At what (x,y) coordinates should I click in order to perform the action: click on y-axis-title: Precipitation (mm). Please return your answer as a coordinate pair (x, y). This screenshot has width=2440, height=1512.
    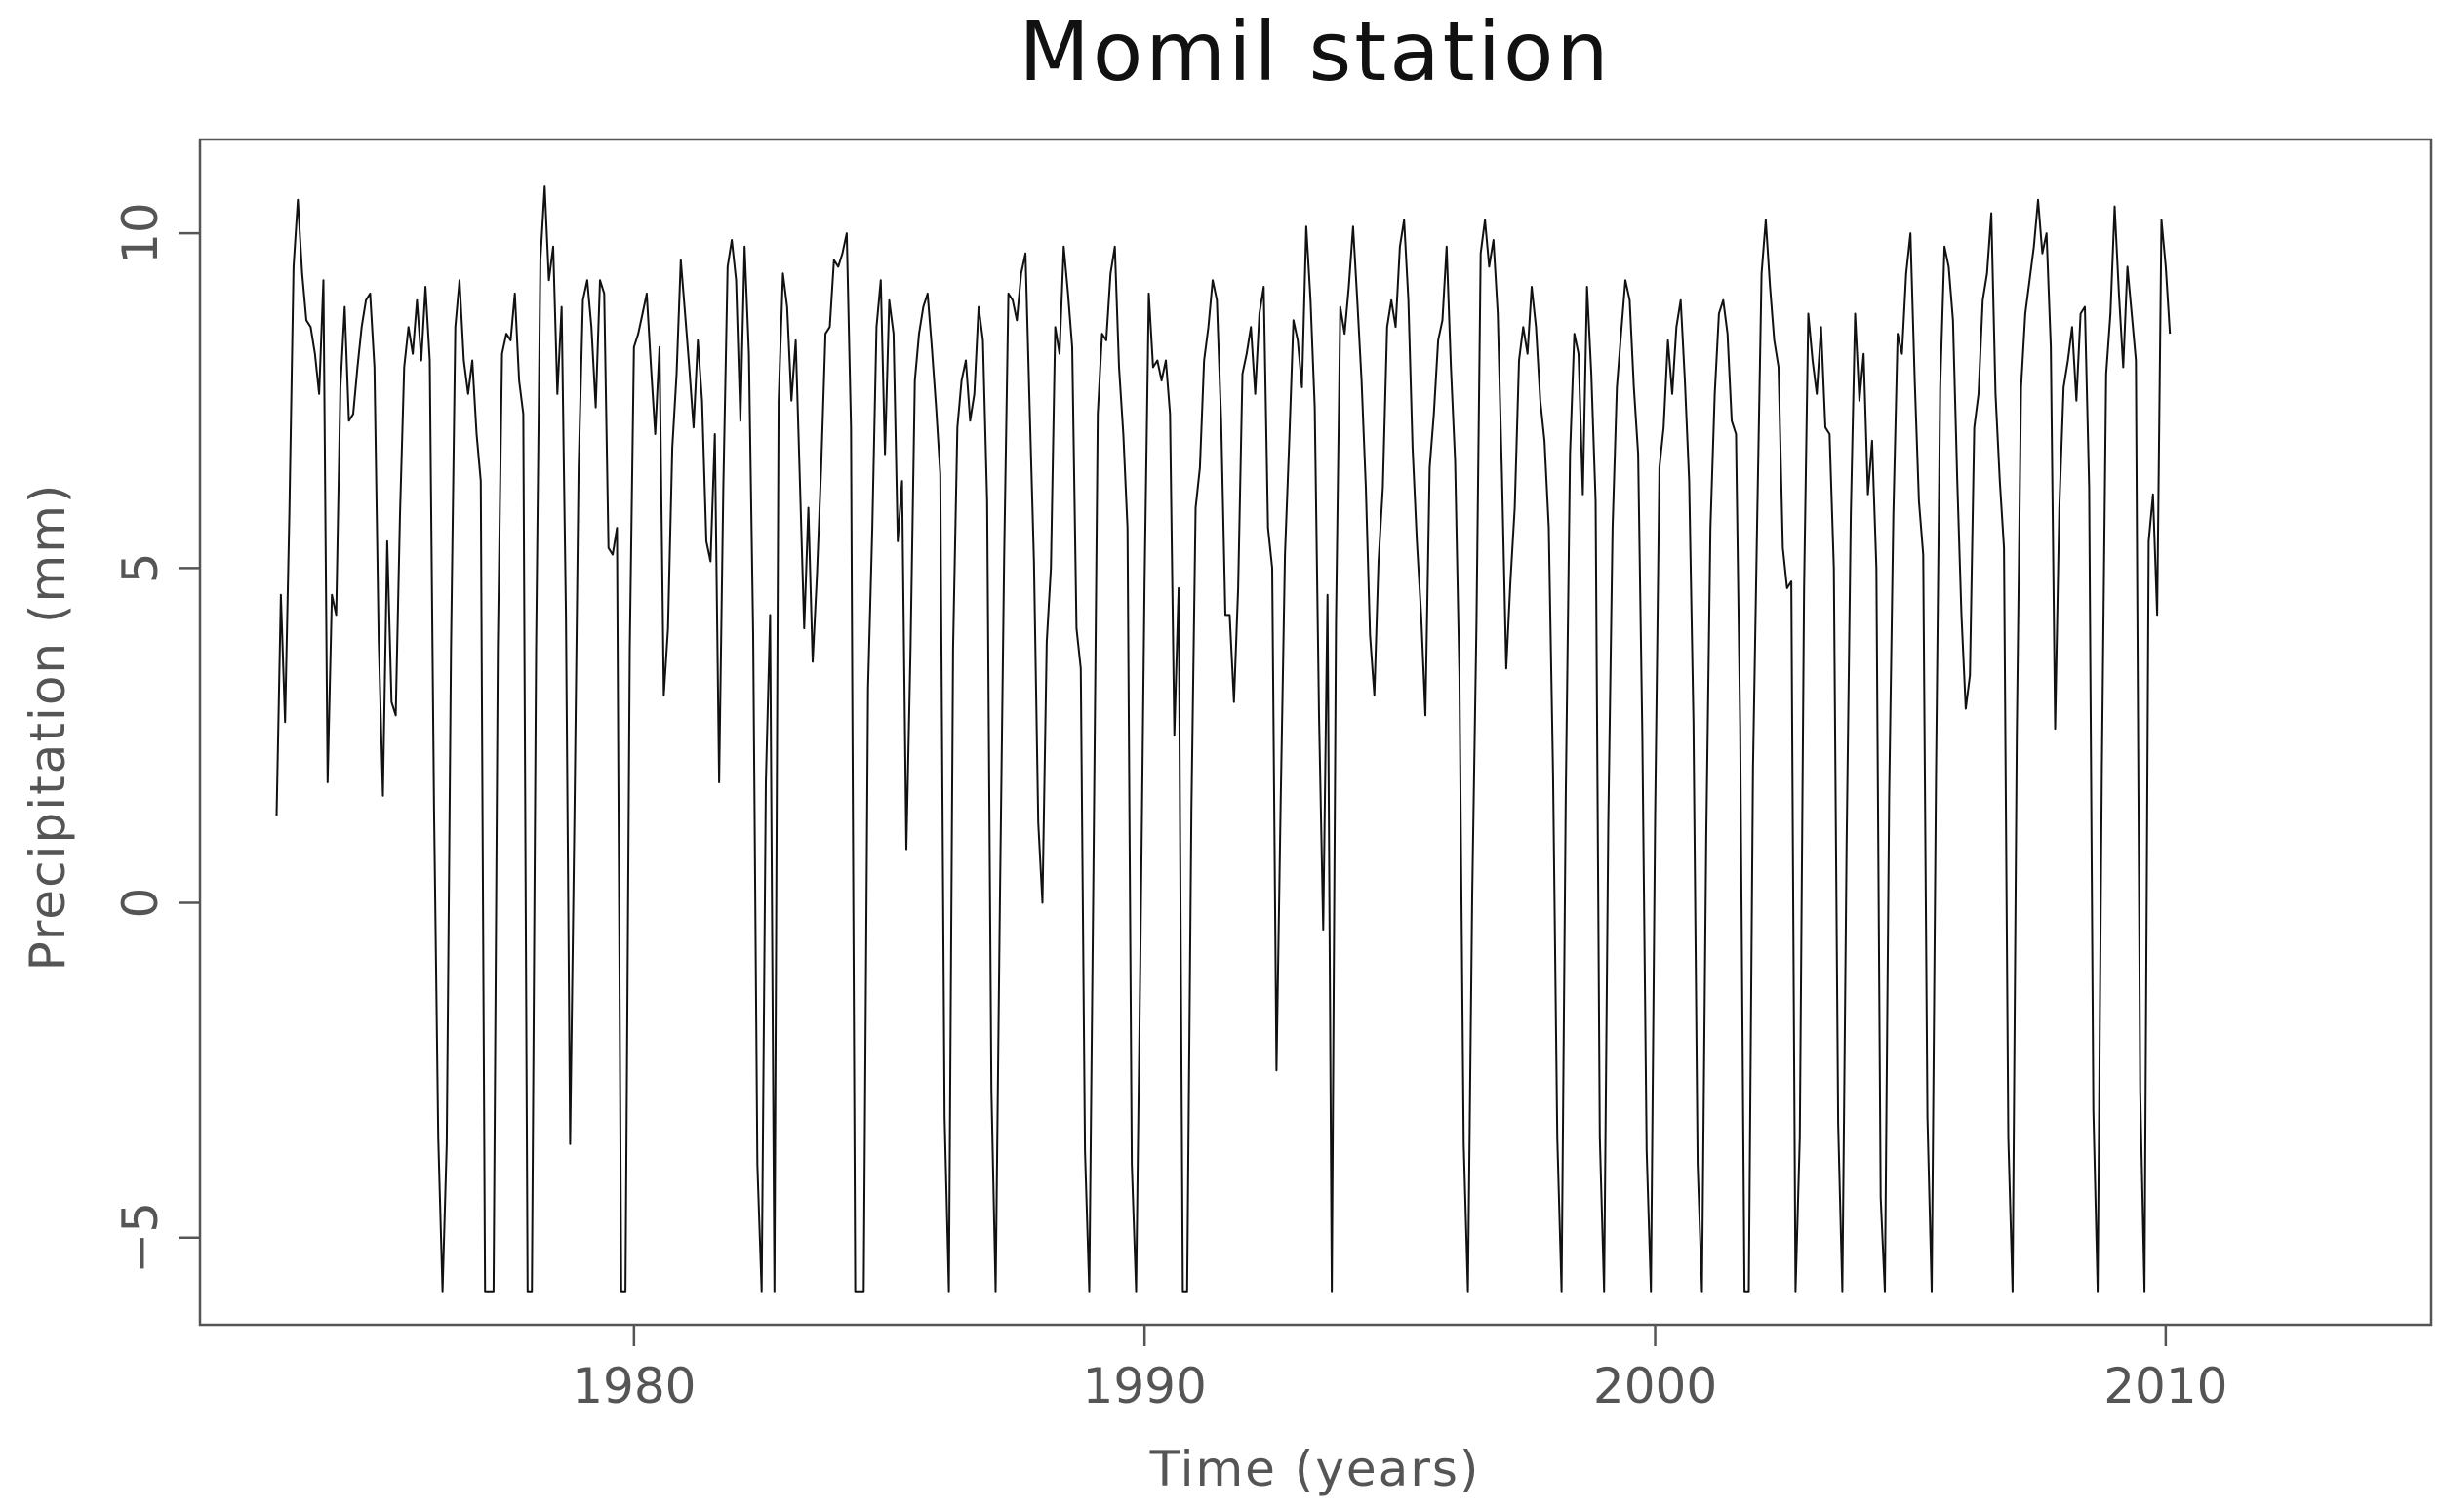
    Looking at the image, I should click on (48, 727).